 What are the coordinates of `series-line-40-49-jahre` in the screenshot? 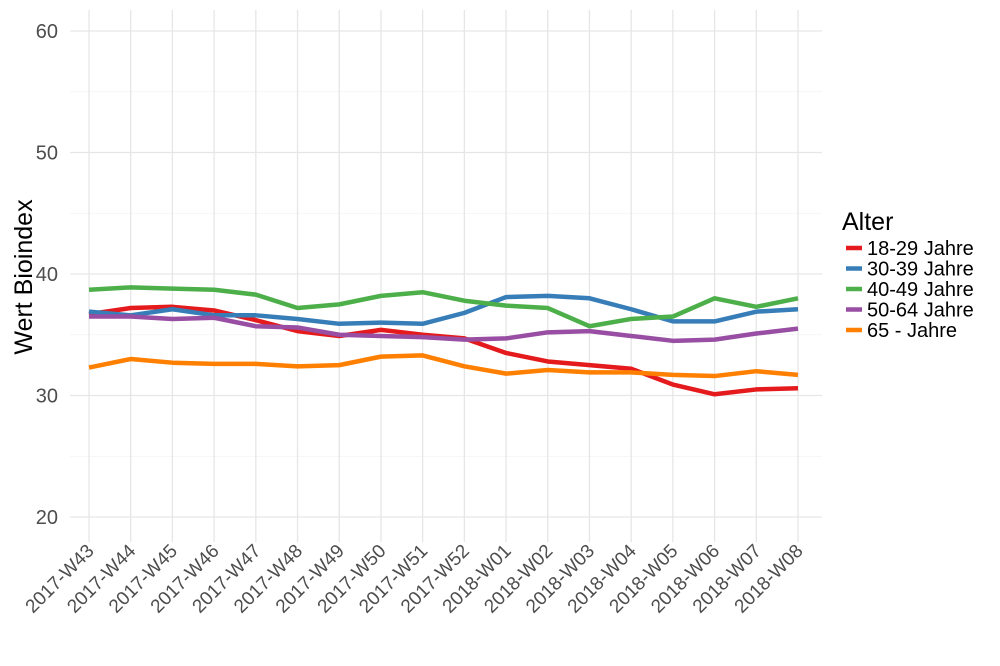 It's located at (443, 307).